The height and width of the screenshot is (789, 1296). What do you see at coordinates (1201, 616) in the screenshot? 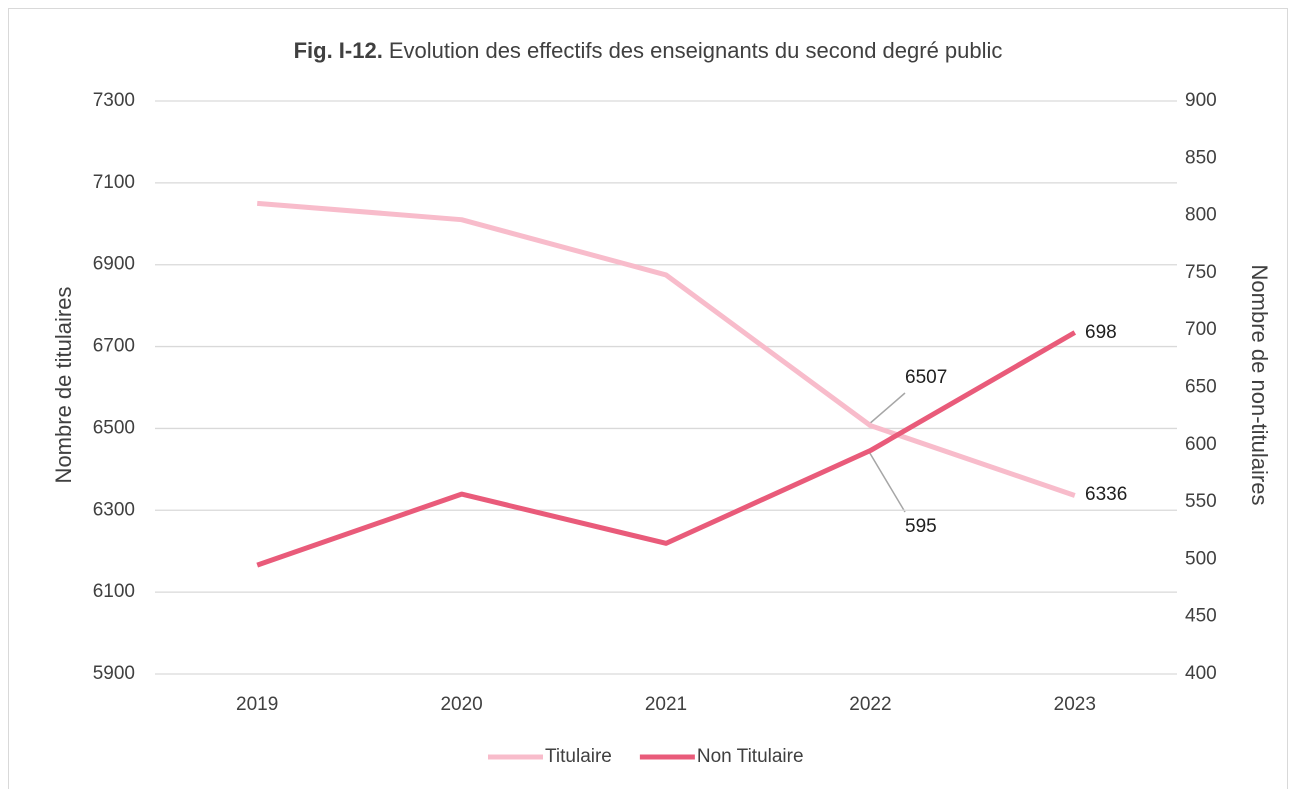
I see `y2-tick-label: 450` at bounding box center [1201, 616].